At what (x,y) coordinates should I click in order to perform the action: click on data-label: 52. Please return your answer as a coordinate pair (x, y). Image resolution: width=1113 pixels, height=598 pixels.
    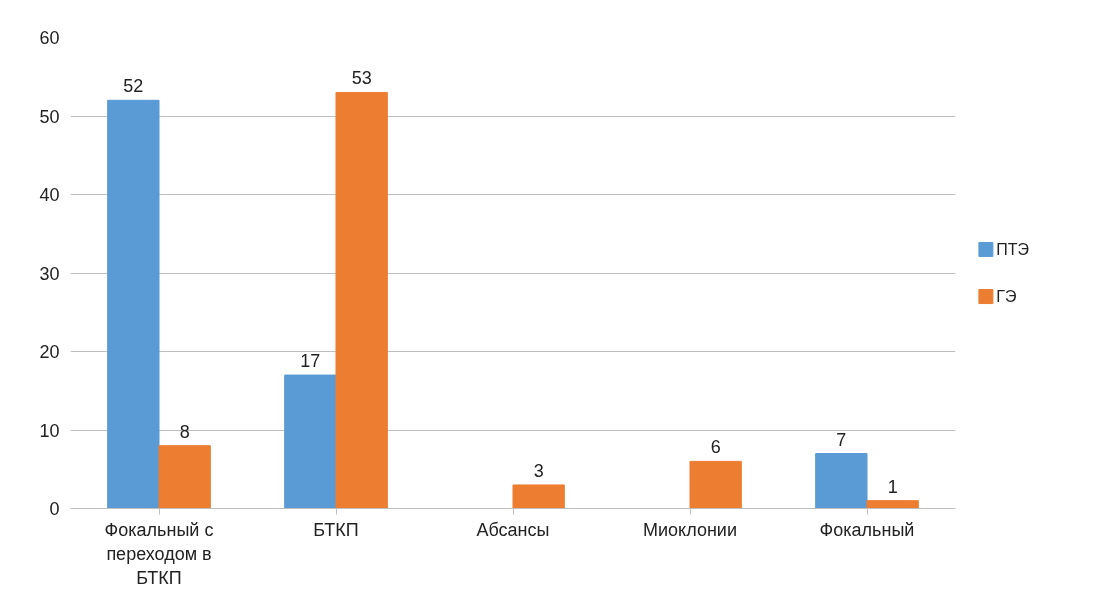
    Looking at the image, I should click on (133, 86).